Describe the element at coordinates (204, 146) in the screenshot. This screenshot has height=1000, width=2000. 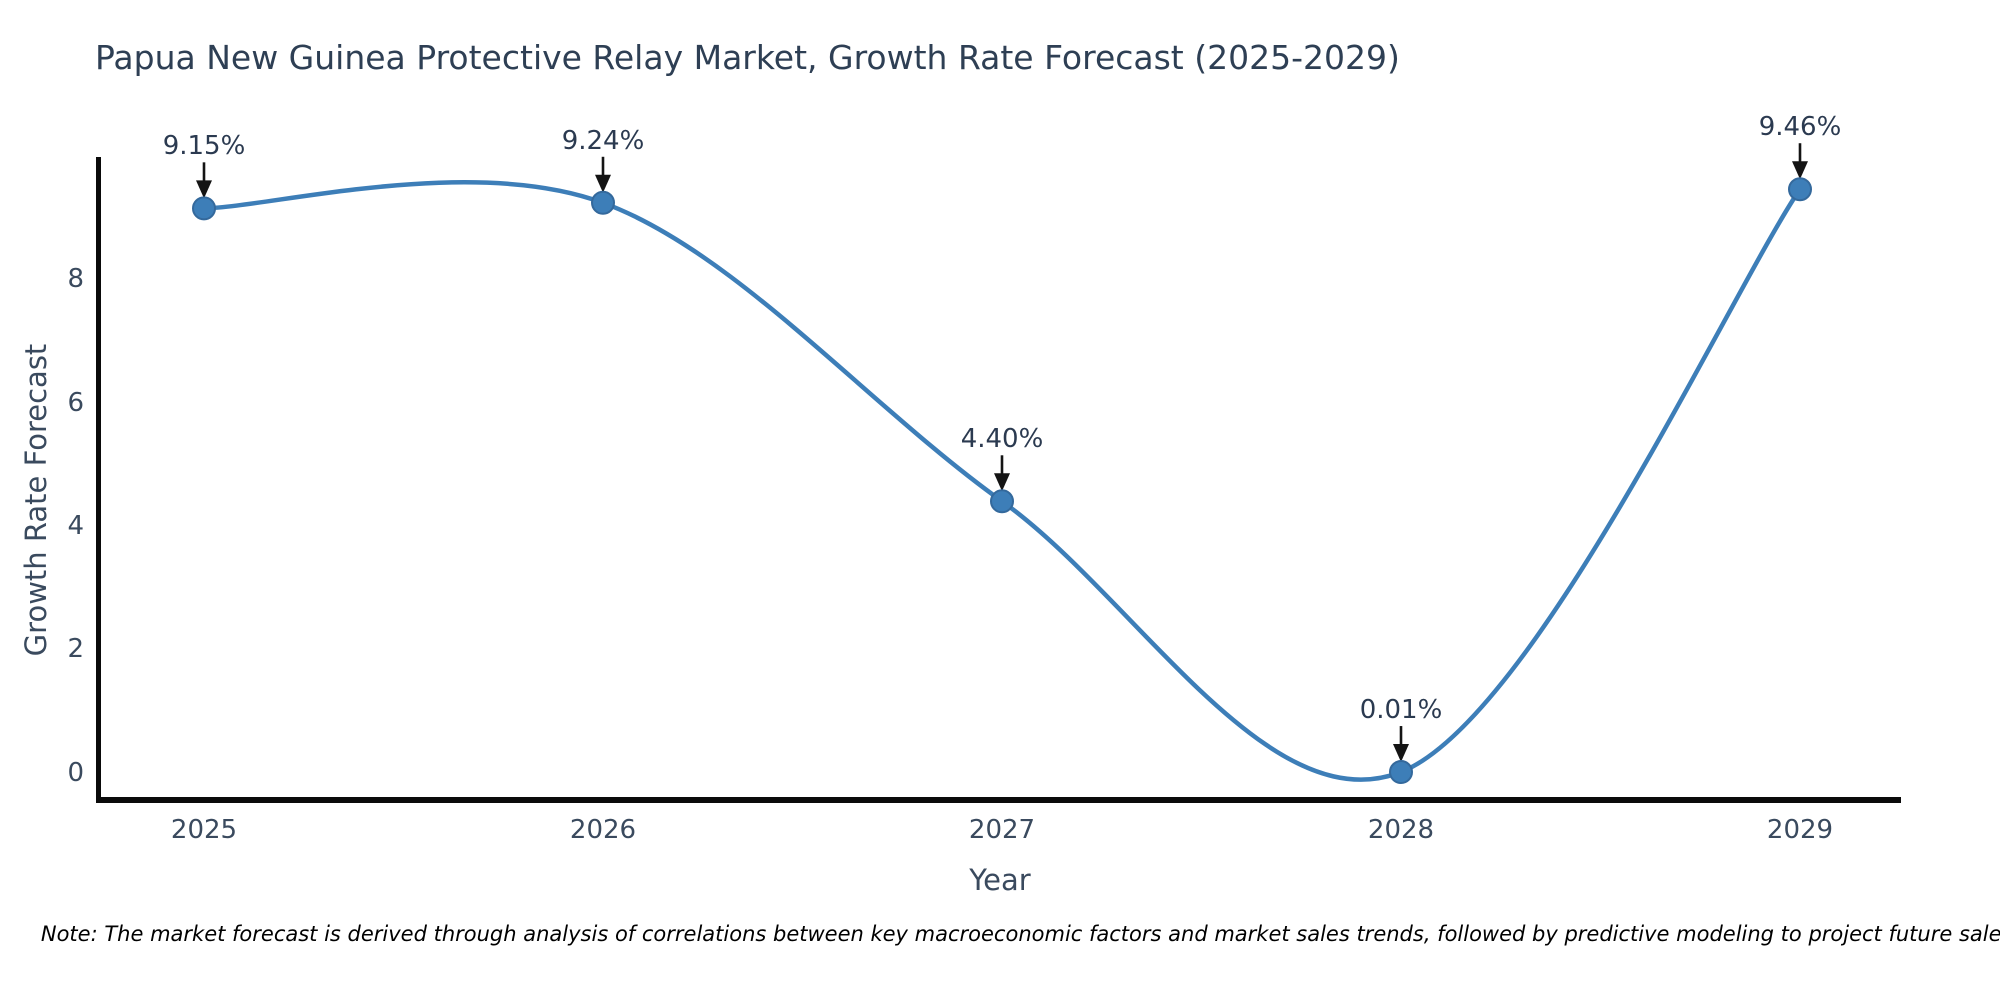
I see `point-value-label: 9.15%` at that location.